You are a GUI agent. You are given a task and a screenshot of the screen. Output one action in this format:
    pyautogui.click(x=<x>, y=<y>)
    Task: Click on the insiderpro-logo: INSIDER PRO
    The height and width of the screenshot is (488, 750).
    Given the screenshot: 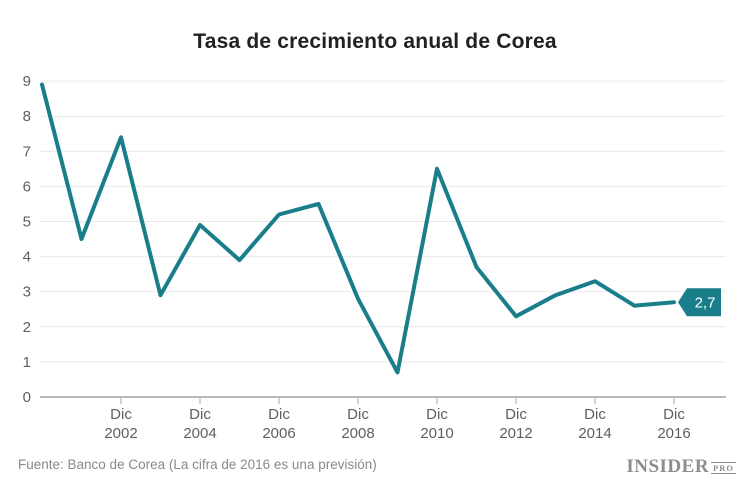 What is the action you would take?
    pyautogui.click(x=681, y=467)
    